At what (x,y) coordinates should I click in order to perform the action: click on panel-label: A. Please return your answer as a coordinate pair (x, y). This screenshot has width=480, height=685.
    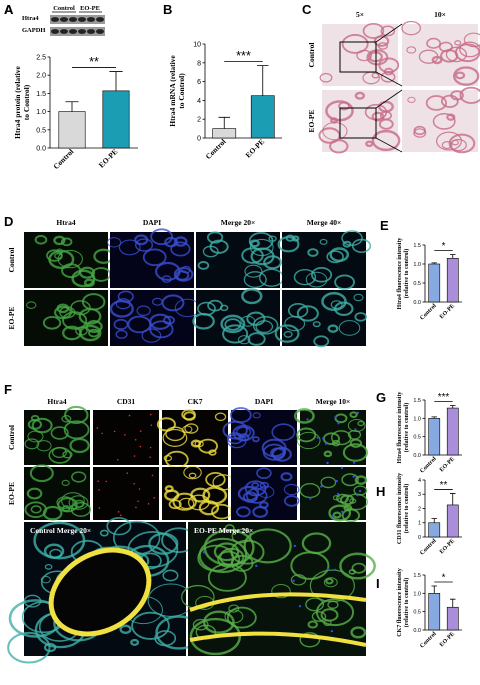
    Looking at the image, I should click on (9, 9).